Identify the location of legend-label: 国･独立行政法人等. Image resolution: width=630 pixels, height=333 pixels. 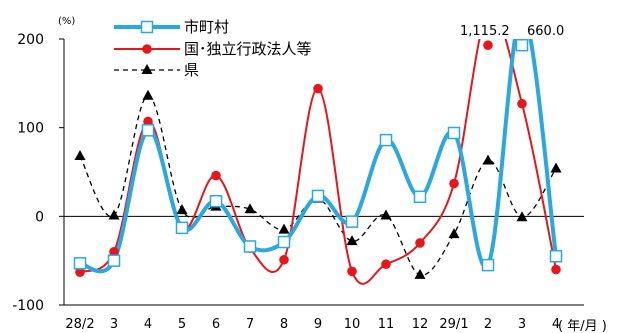
(248, 49).